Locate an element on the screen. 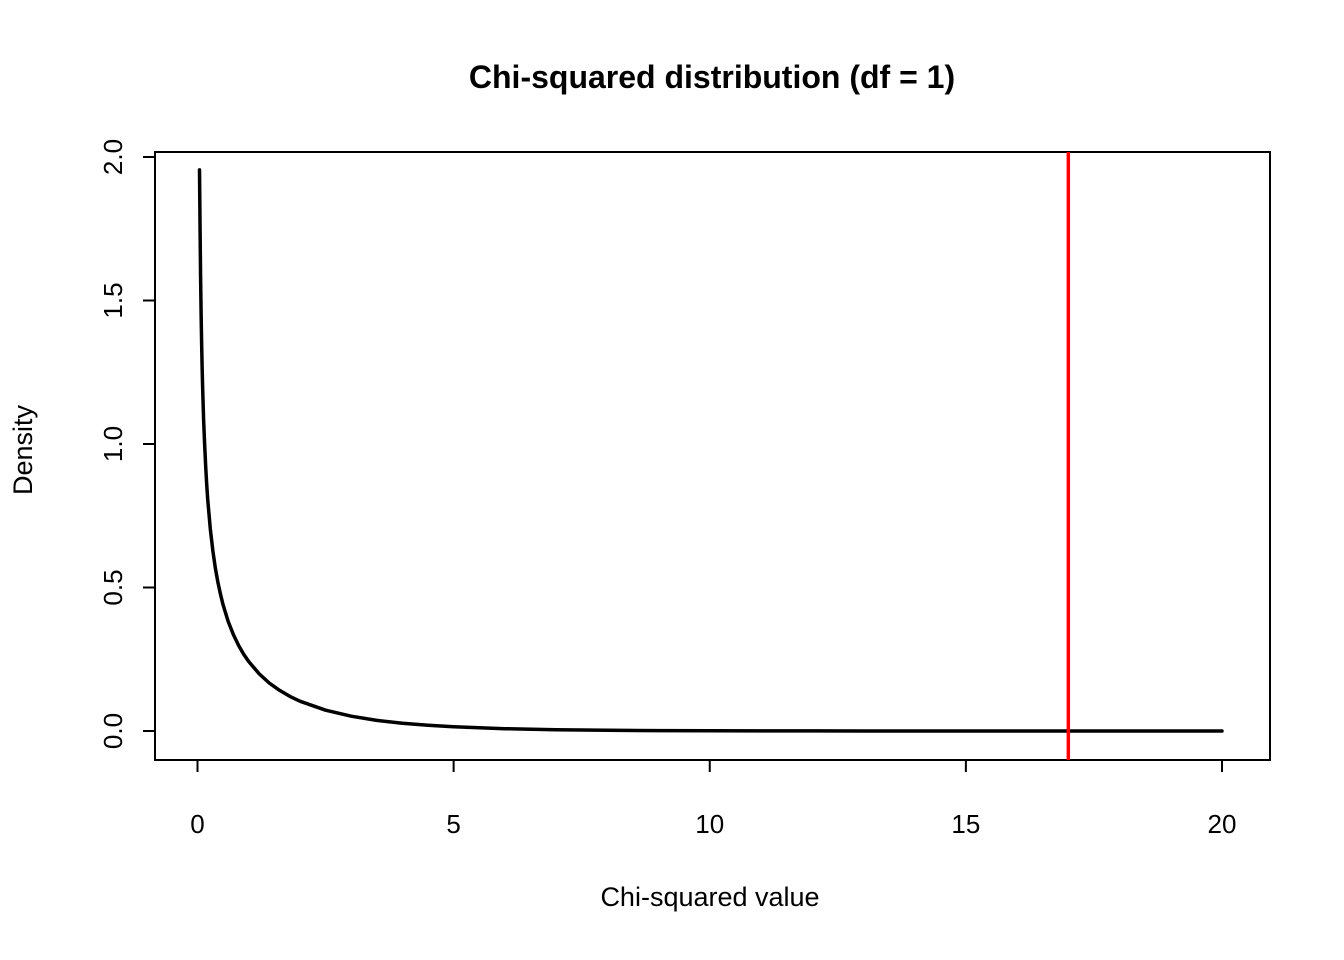 The width and height of the screenshot is (1344, 960). y-tick-label: 1.0 is located at coordinates (113, 444).